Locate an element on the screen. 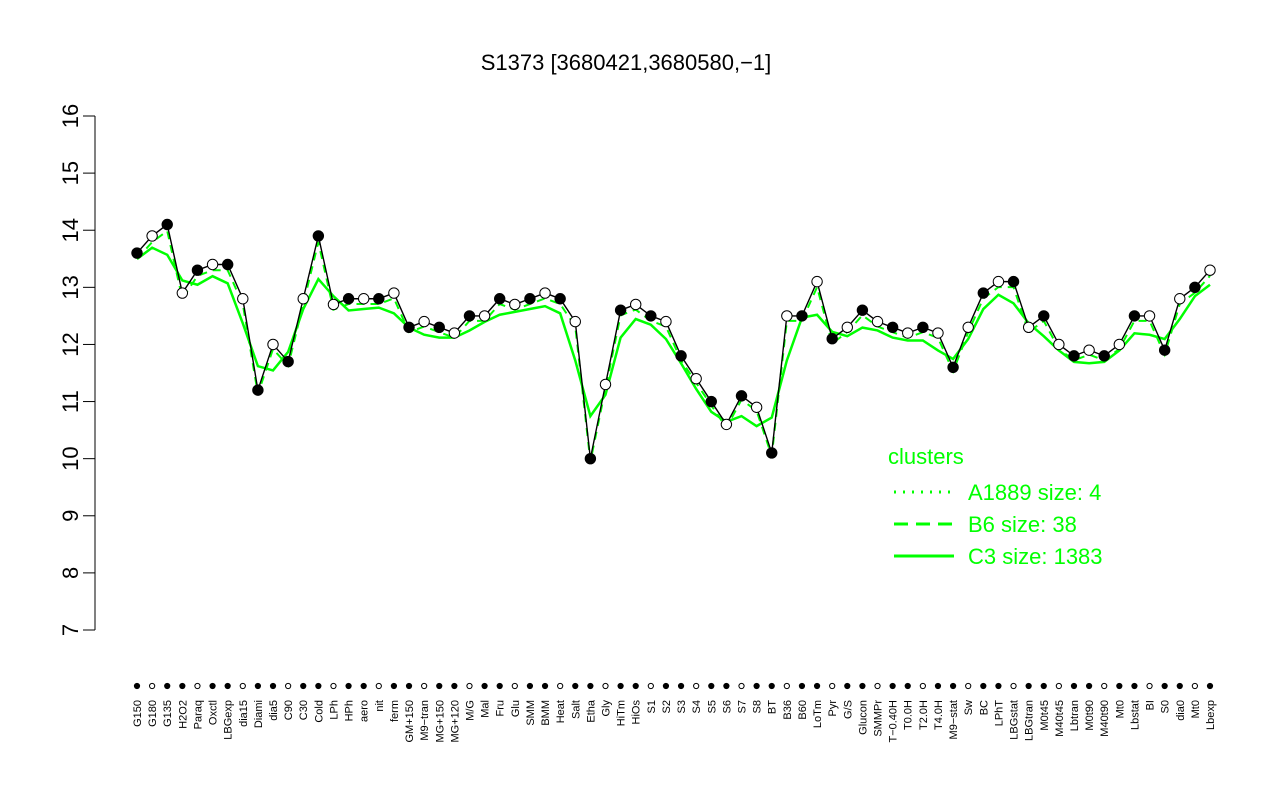 The width and height of the screenshot is (1280, 800). x-tick-label: SMMPr is located at coordinates (879, 718).